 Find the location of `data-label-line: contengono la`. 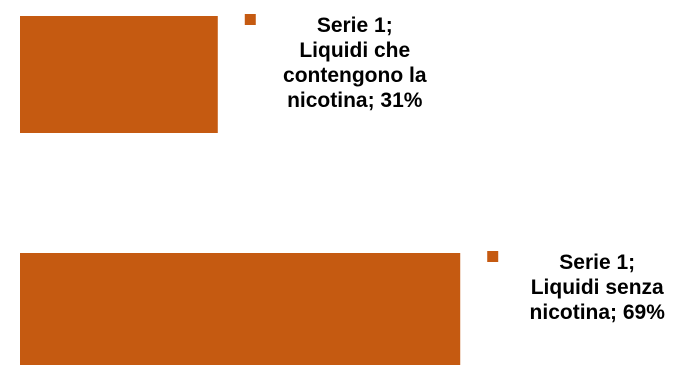

data-label-line: contengono la is located at coordinates (355, 75).